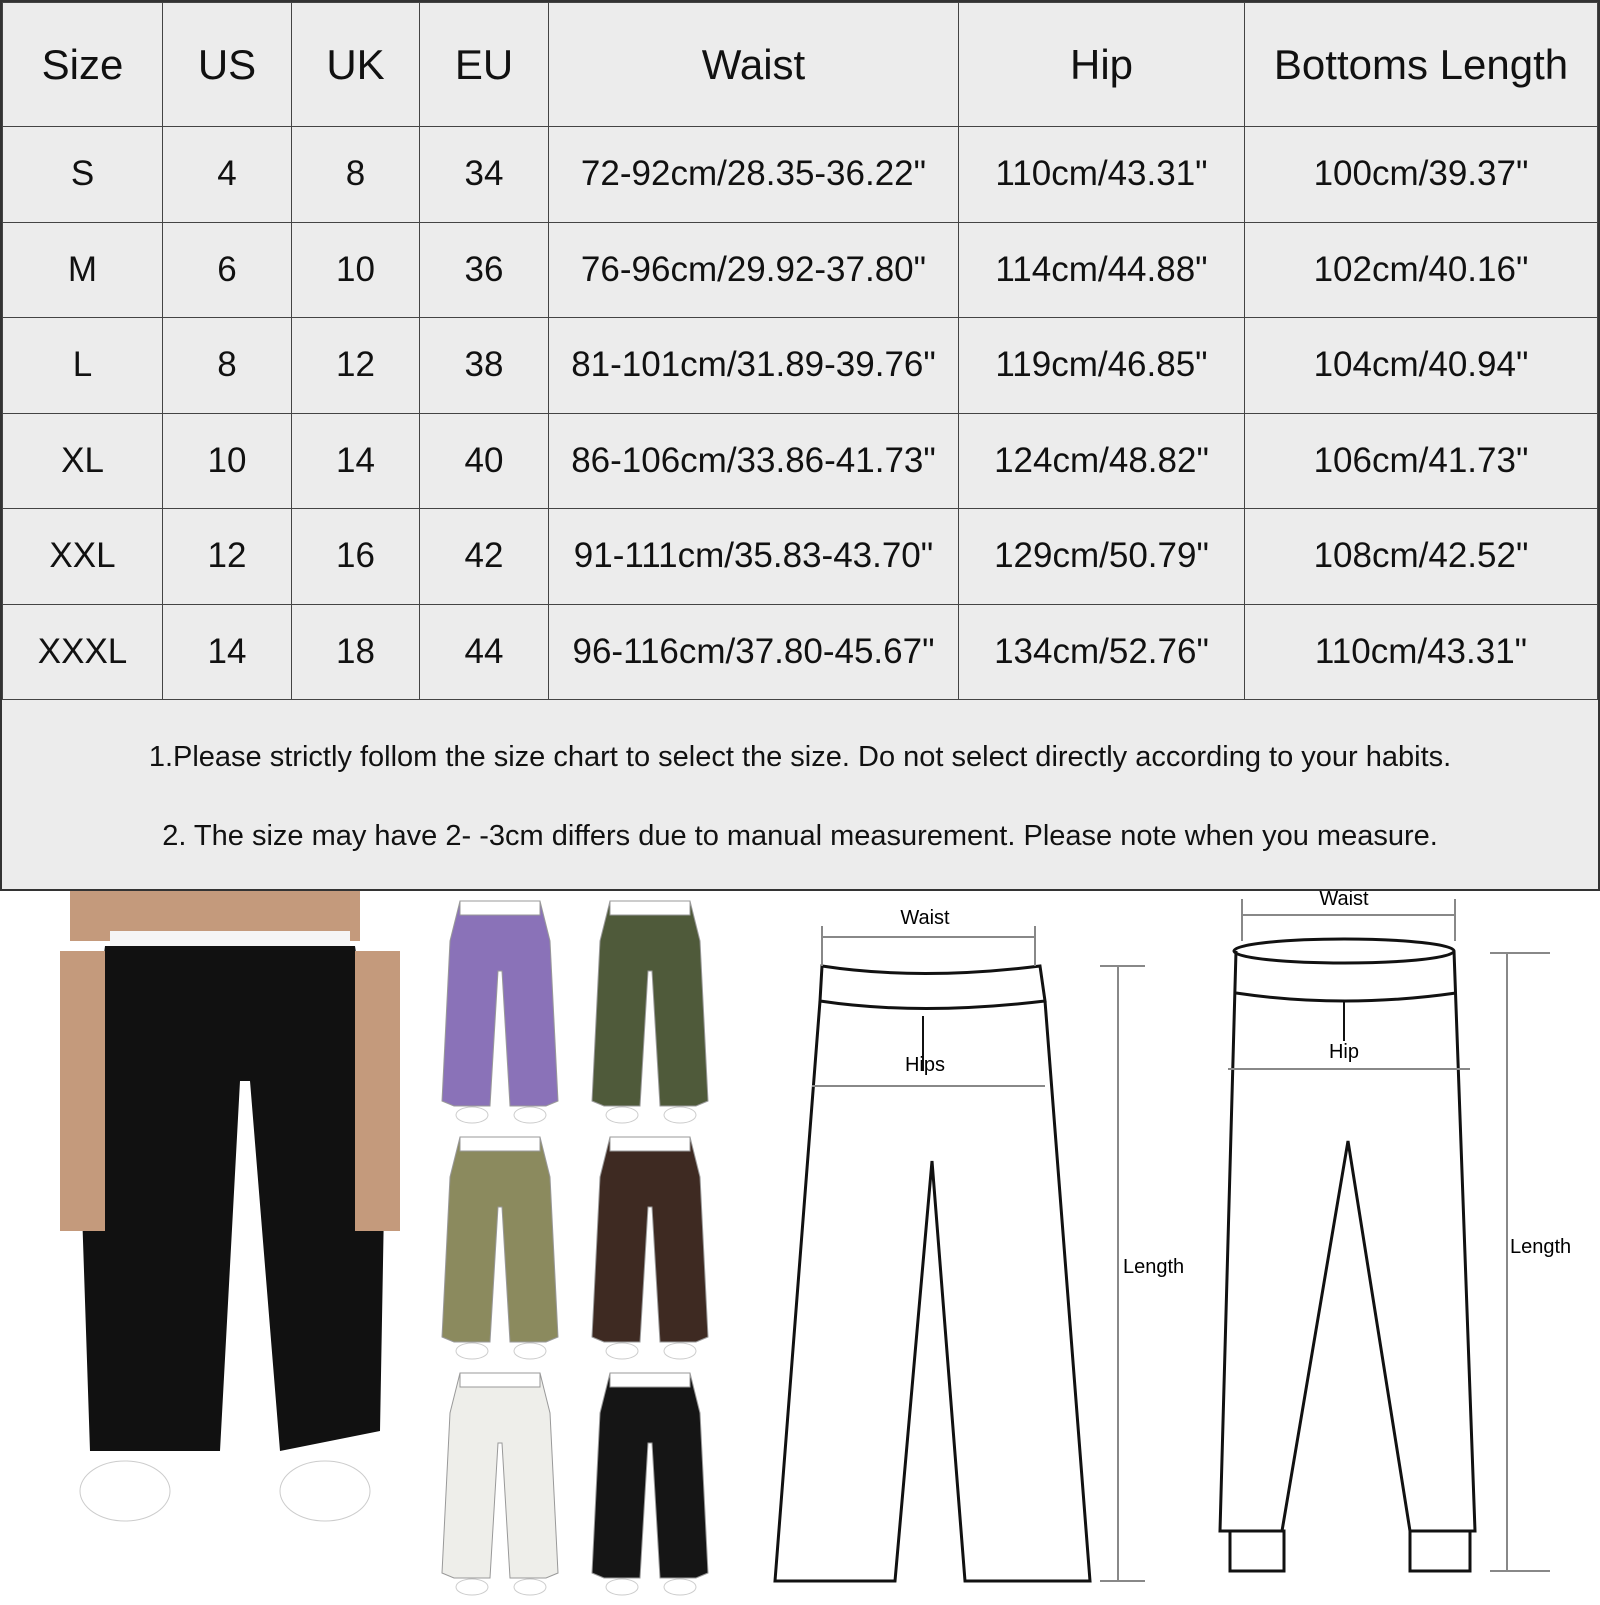 The height and width of the screenshot is (1605, 1600). I want to click on cell-size: XXL, so click(82, 556).